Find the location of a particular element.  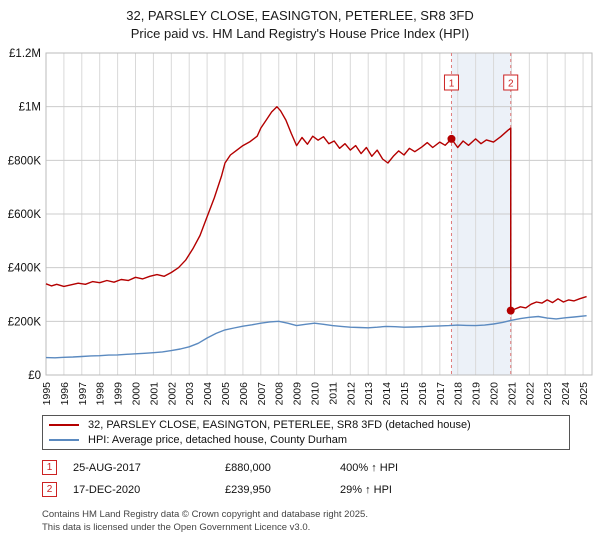

transaction-1-hpi-change: 400% ↑ HPI is located at coordinates (369, 467).